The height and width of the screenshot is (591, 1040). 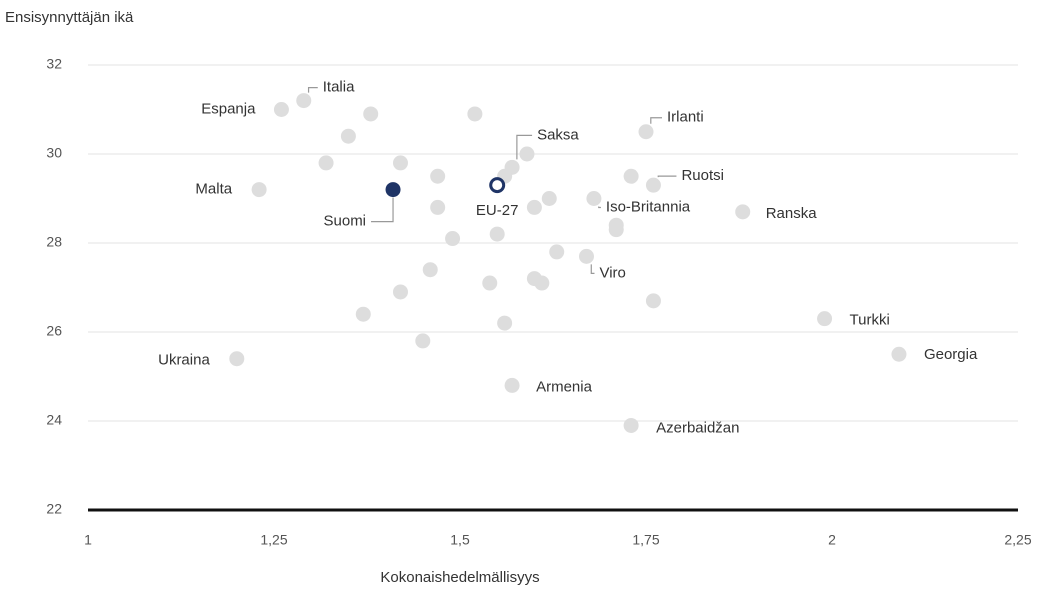 I want to click on point-label: Armenia, so click(x=564, y=386).